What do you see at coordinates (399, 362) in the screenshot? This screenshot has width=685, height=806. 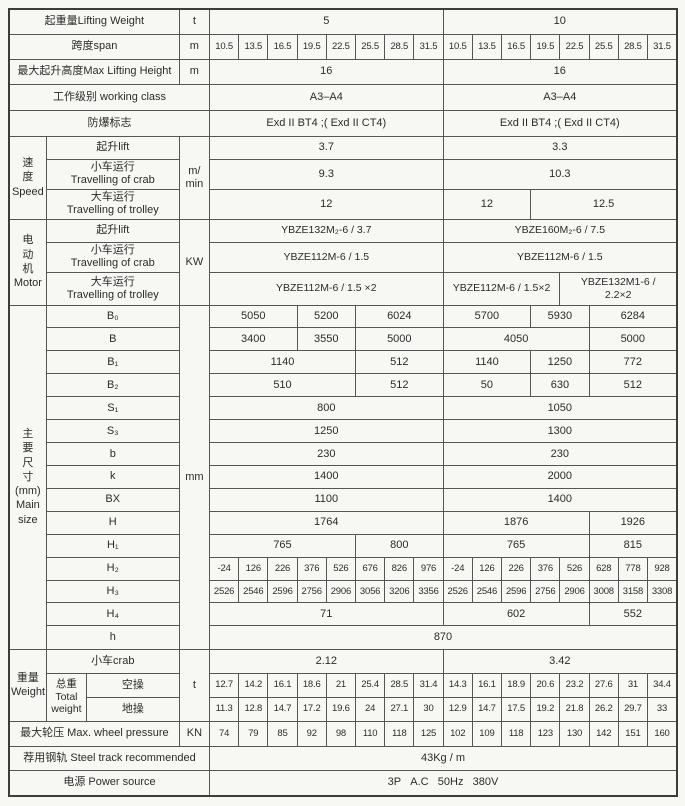 I see `cell: 512` at bounding box center [399, 362].